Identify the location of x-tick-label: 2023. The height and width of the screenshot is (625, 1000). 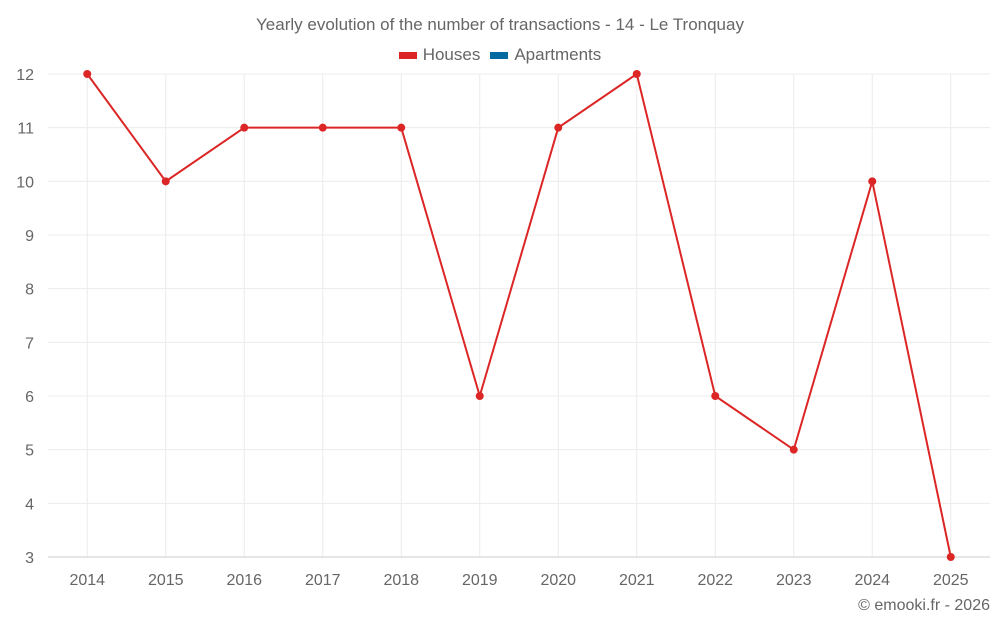
(794, 580).